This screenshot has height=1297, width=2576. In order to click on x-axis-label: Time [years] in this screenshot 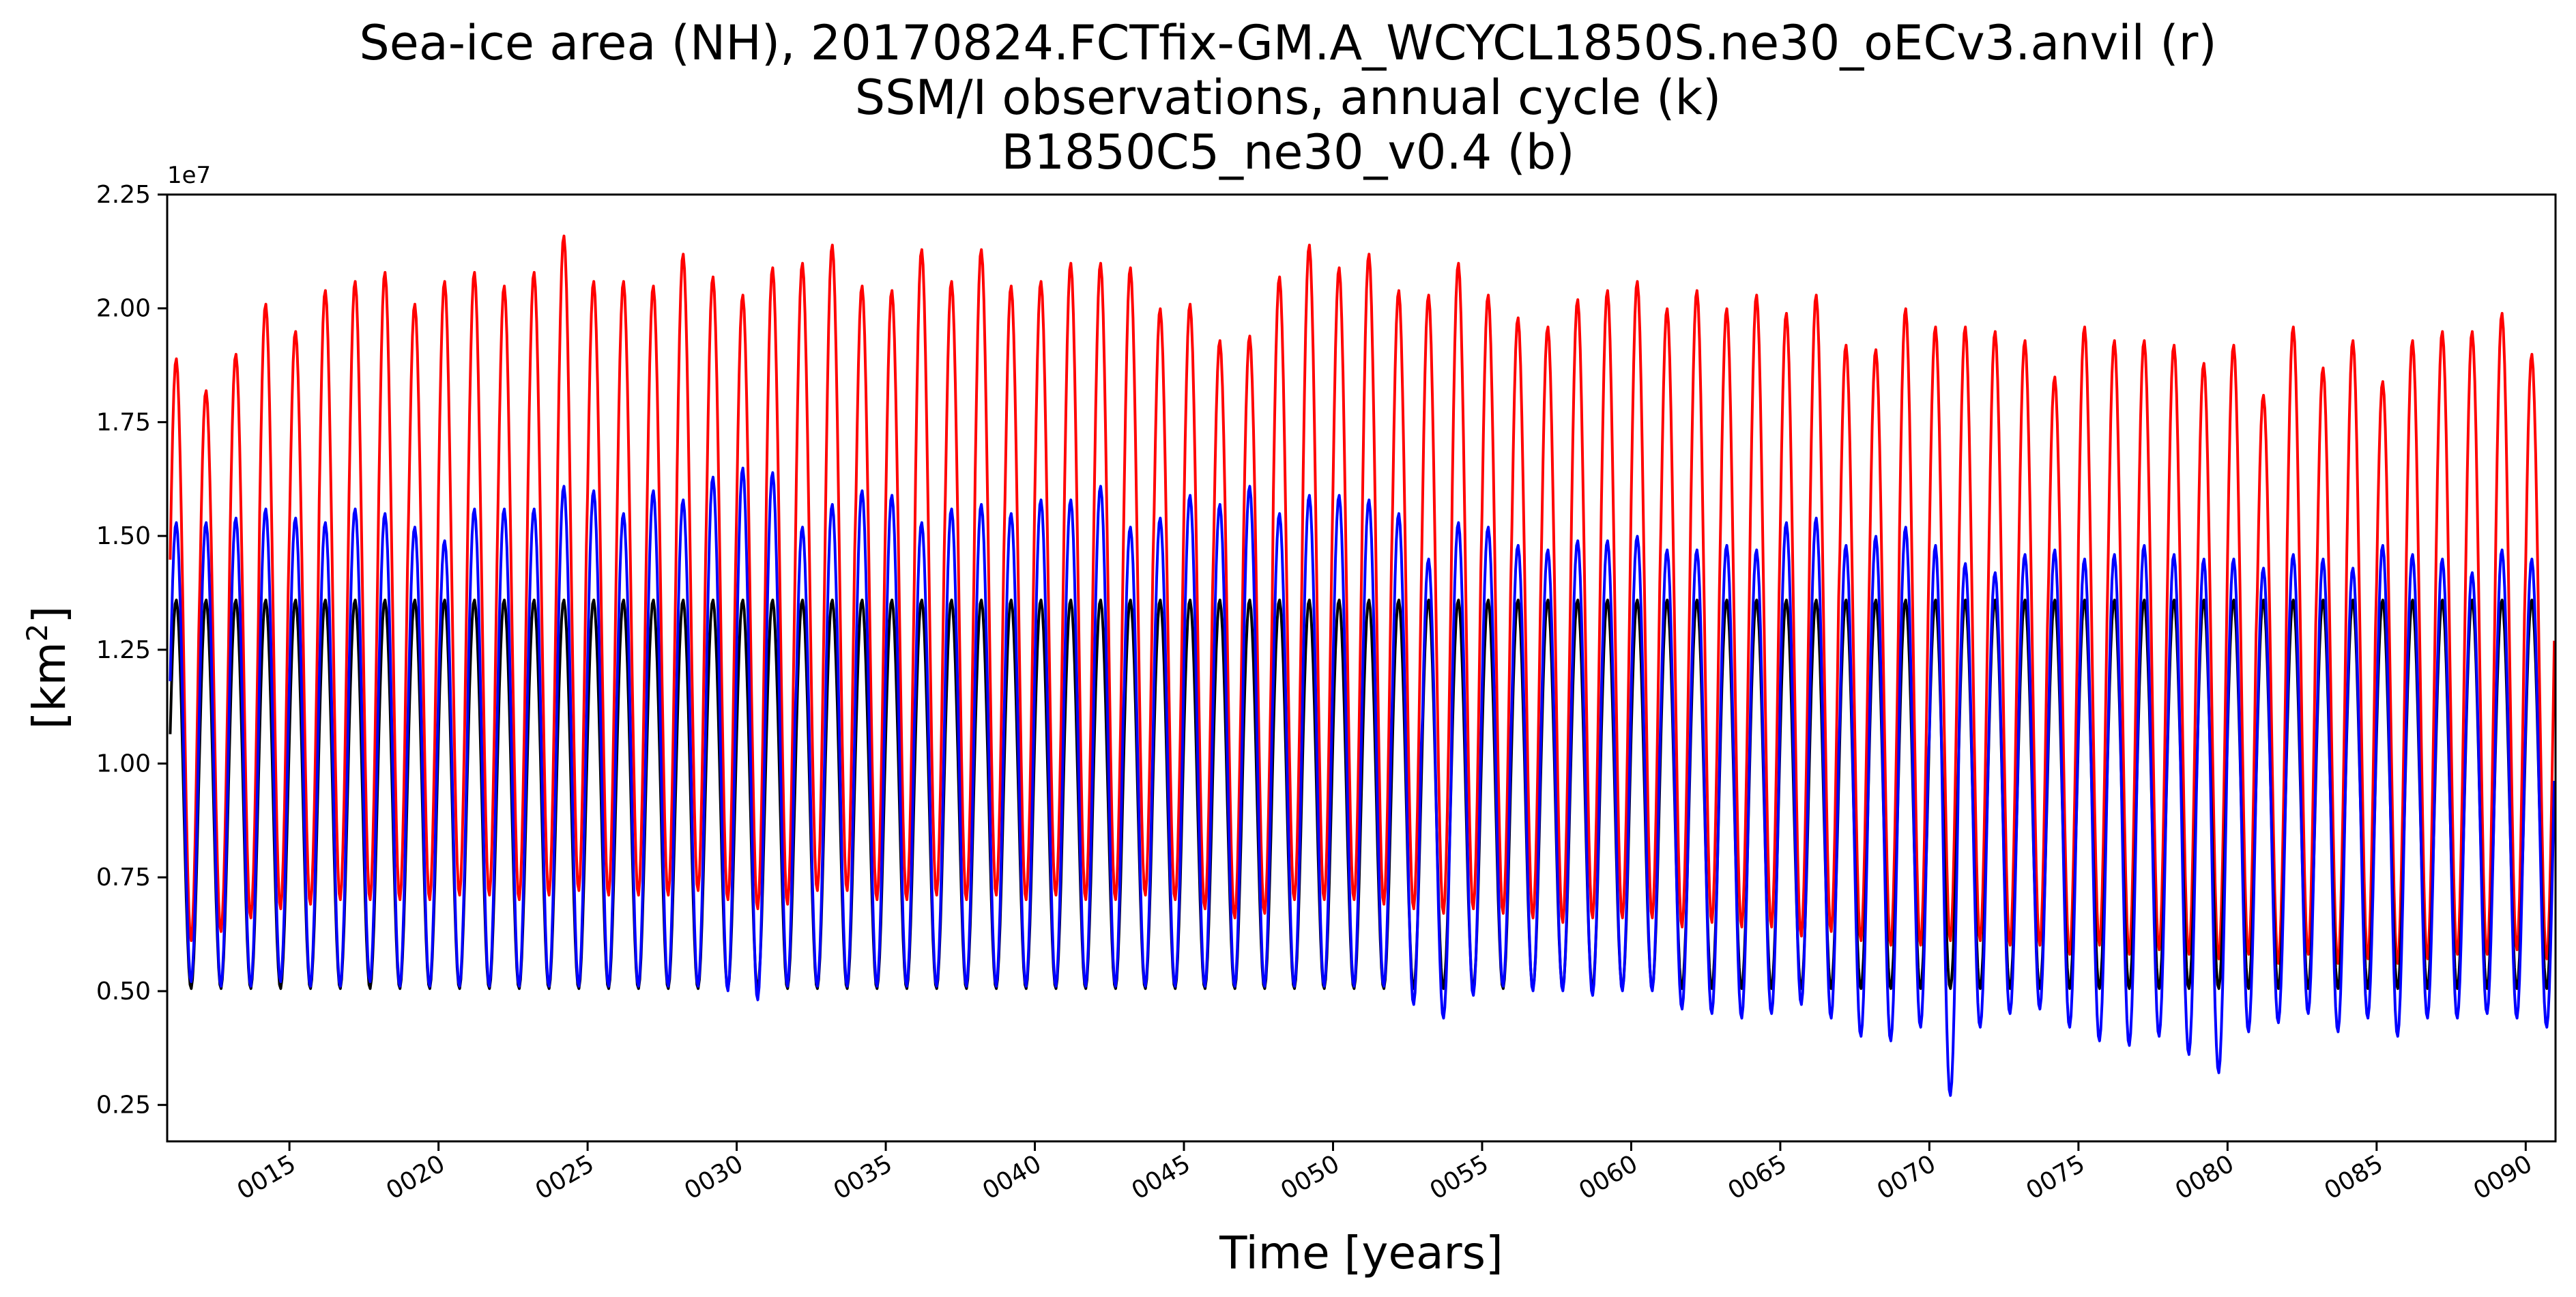, I will do `click(1361, 1253)`.